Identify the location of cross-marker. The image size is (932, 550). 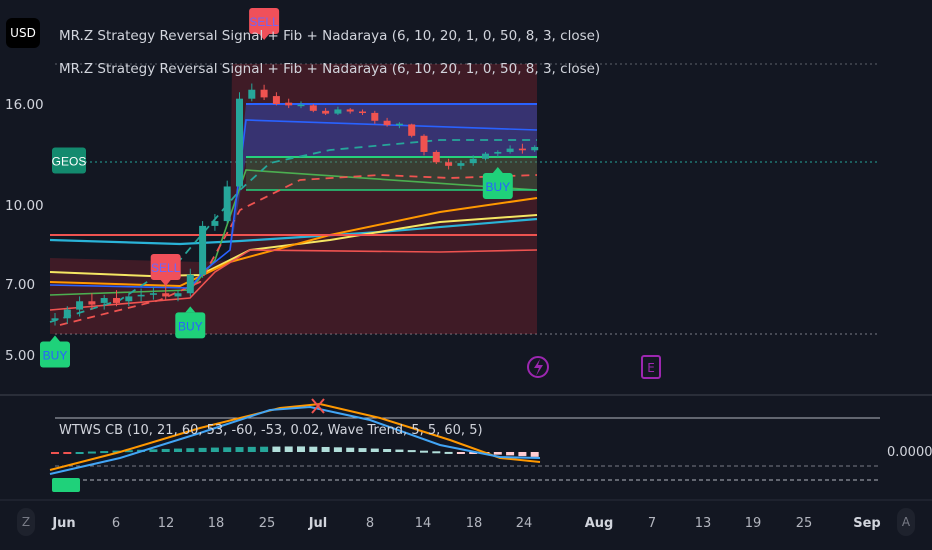
(318, 406).